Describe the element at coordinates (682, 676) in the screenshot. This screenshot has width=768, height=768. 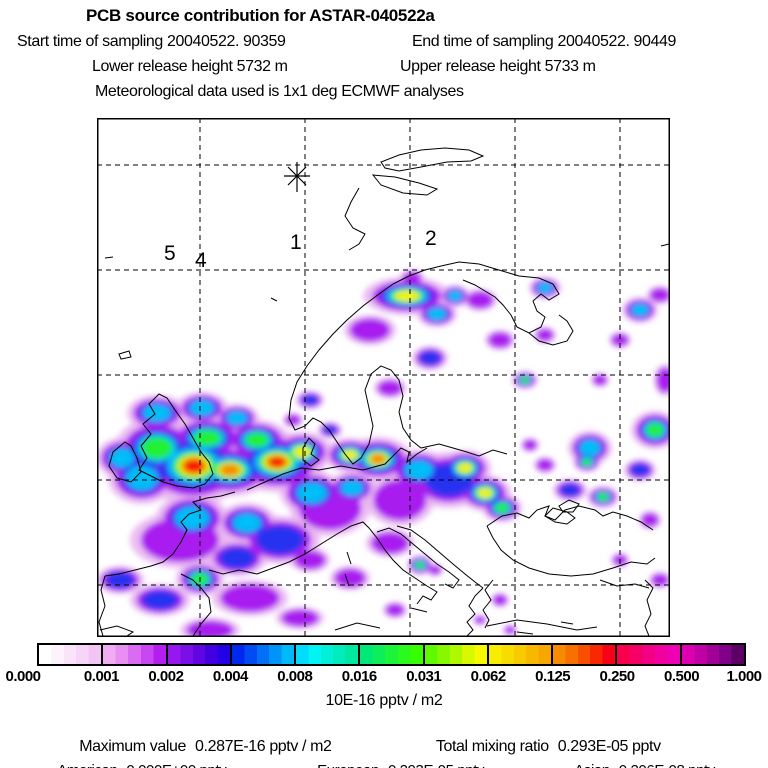
I see `colorbar-tick-label: 0.500` at that location.